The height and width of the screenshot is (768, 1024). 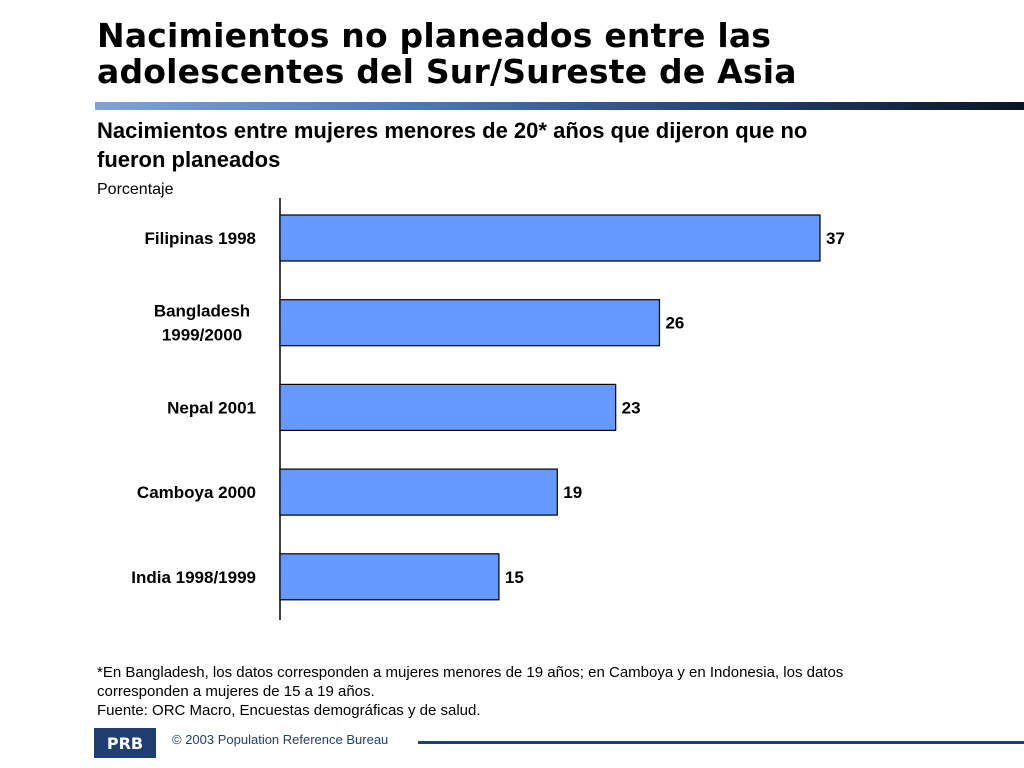 What do you see at coordinates (211, 407) in the screenshot?
I see `category-label-2: Nepal 2001` at bounding box center [211, 407].